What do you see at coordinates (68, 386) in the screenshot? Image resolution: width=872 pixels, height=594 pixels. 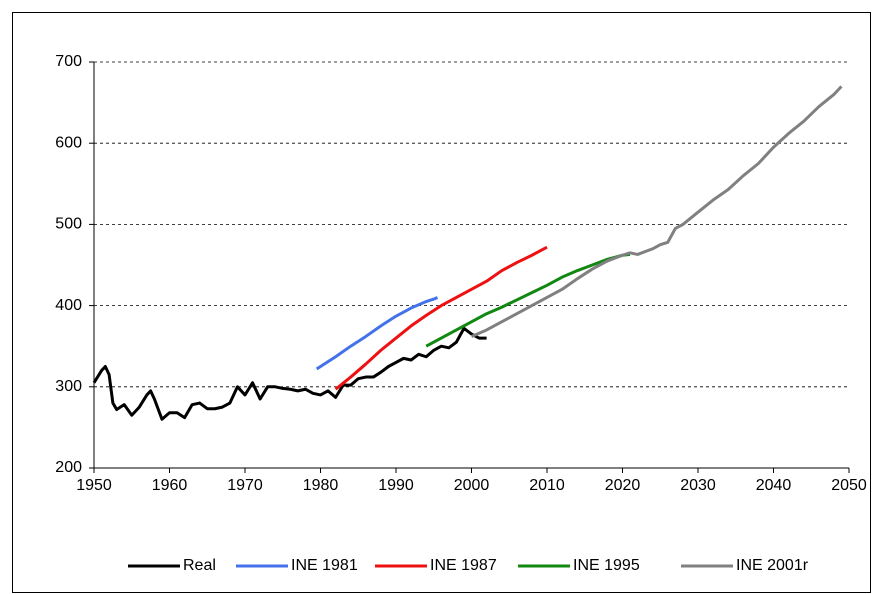 I see `y-tick-label: 300` at bounding box center [68, 386].